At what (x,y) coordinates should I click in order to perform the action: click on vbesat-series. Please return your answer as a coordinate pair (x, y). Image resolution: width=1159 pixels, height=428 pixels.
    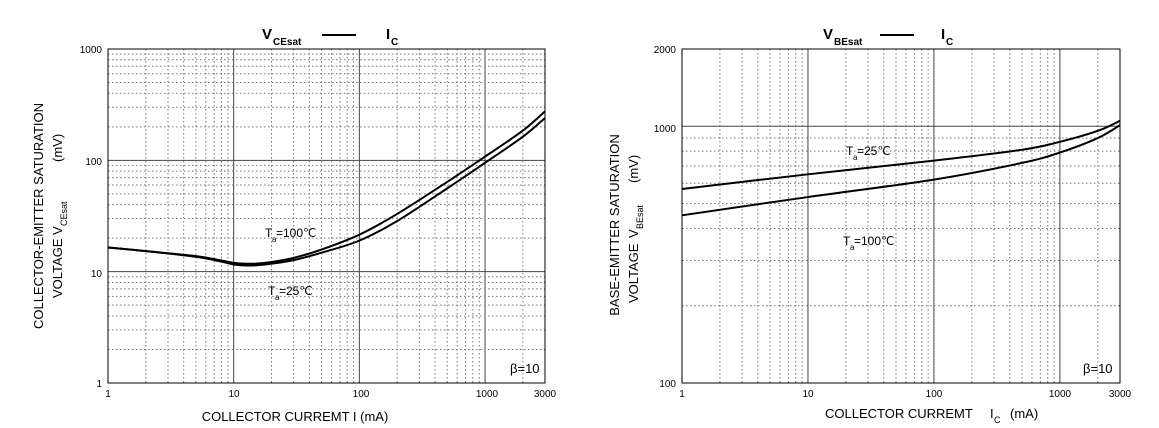
    Looking at the image, I should click on (901, 168).